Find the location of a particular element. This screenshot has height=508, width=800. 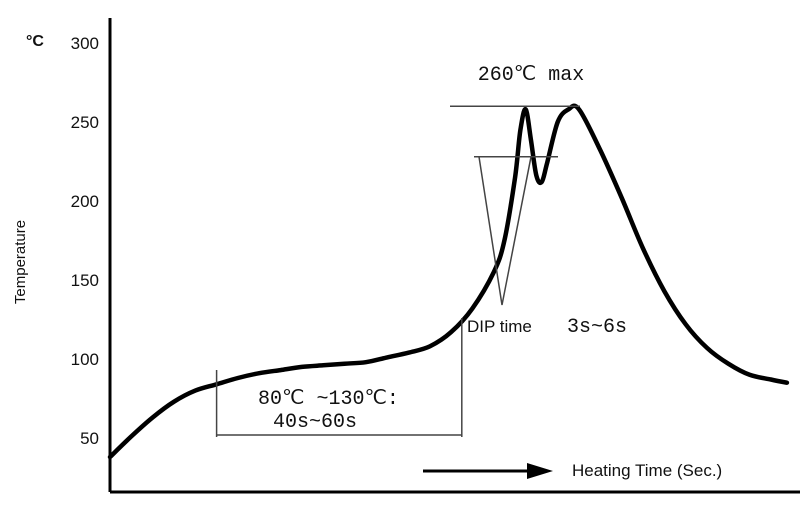

x-axis-title: Heating Time (Sec.) is located at coordinates (647, 470).